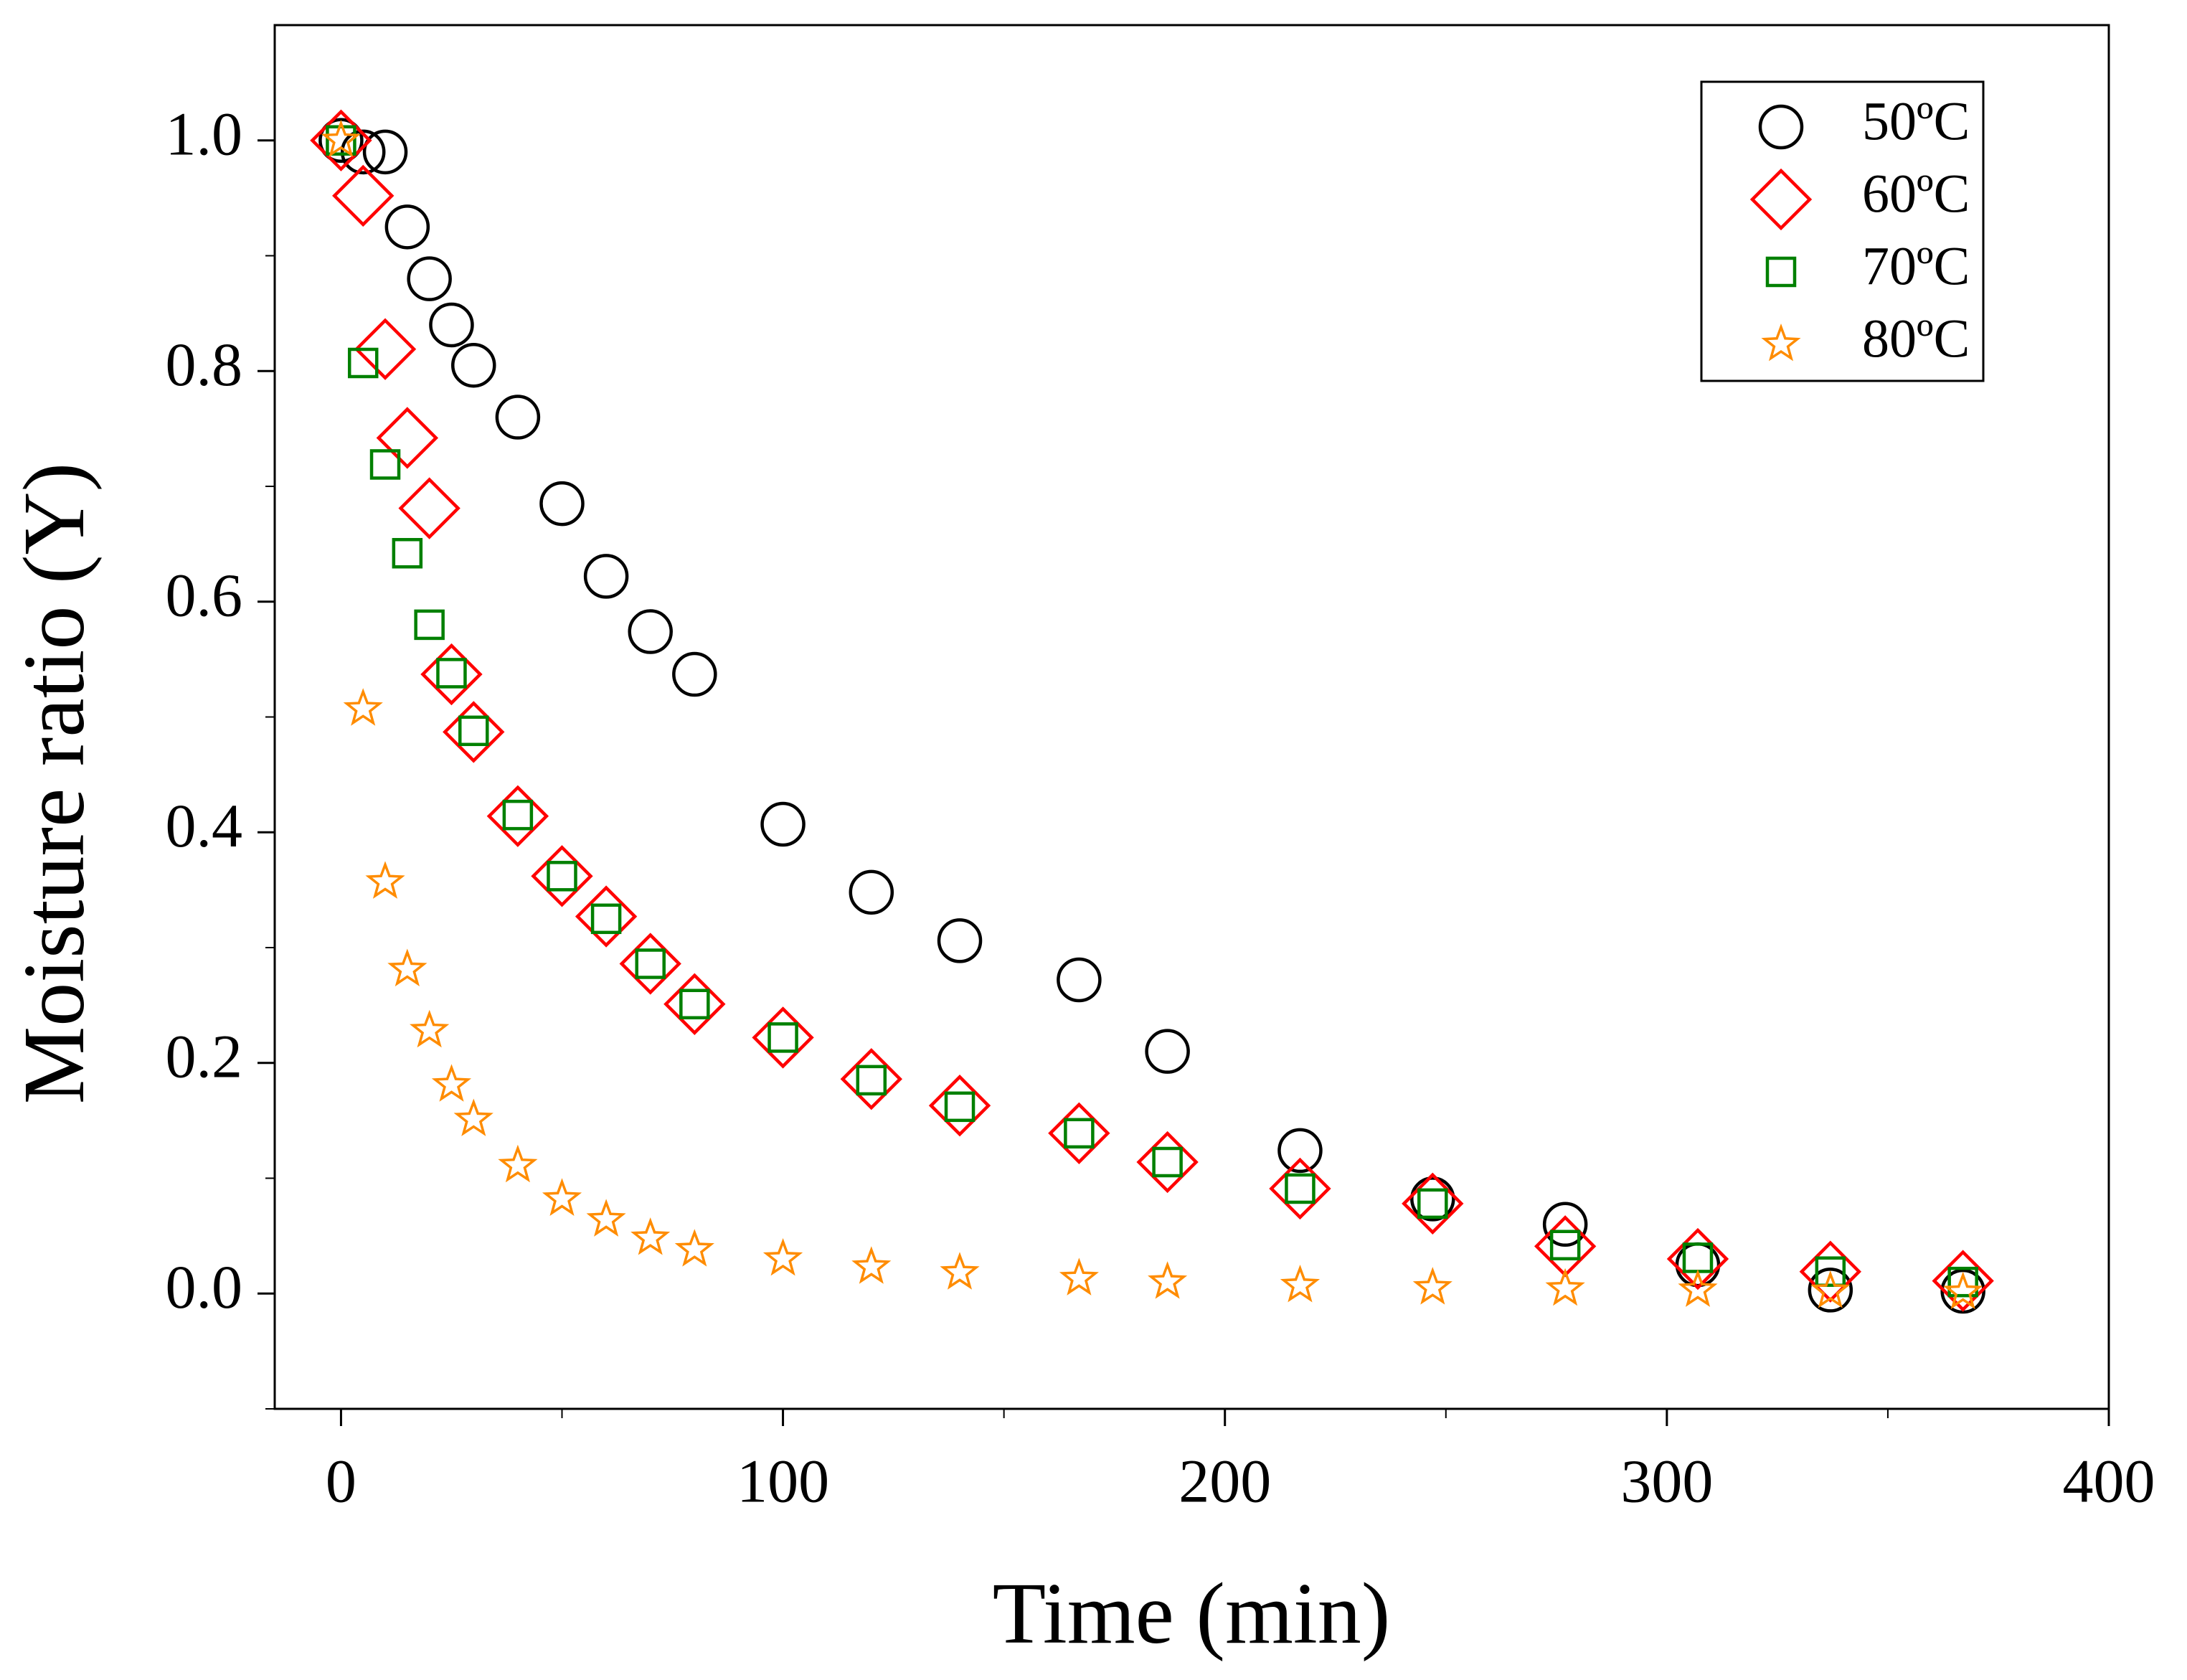 Image resolution: width=2187 pixels, height=1680 pixels. Describe the element at coordinates (205, 594) in the screenshot. I see `y-tick-label: 0.6` at that location.